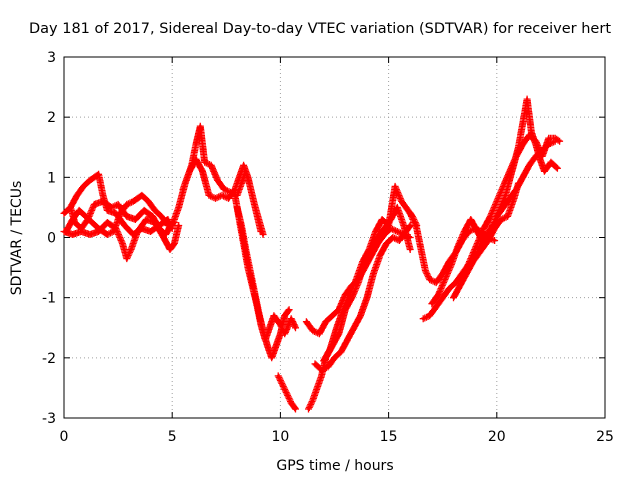  I want to click on x-tick-label: 0, so click(64, 437).